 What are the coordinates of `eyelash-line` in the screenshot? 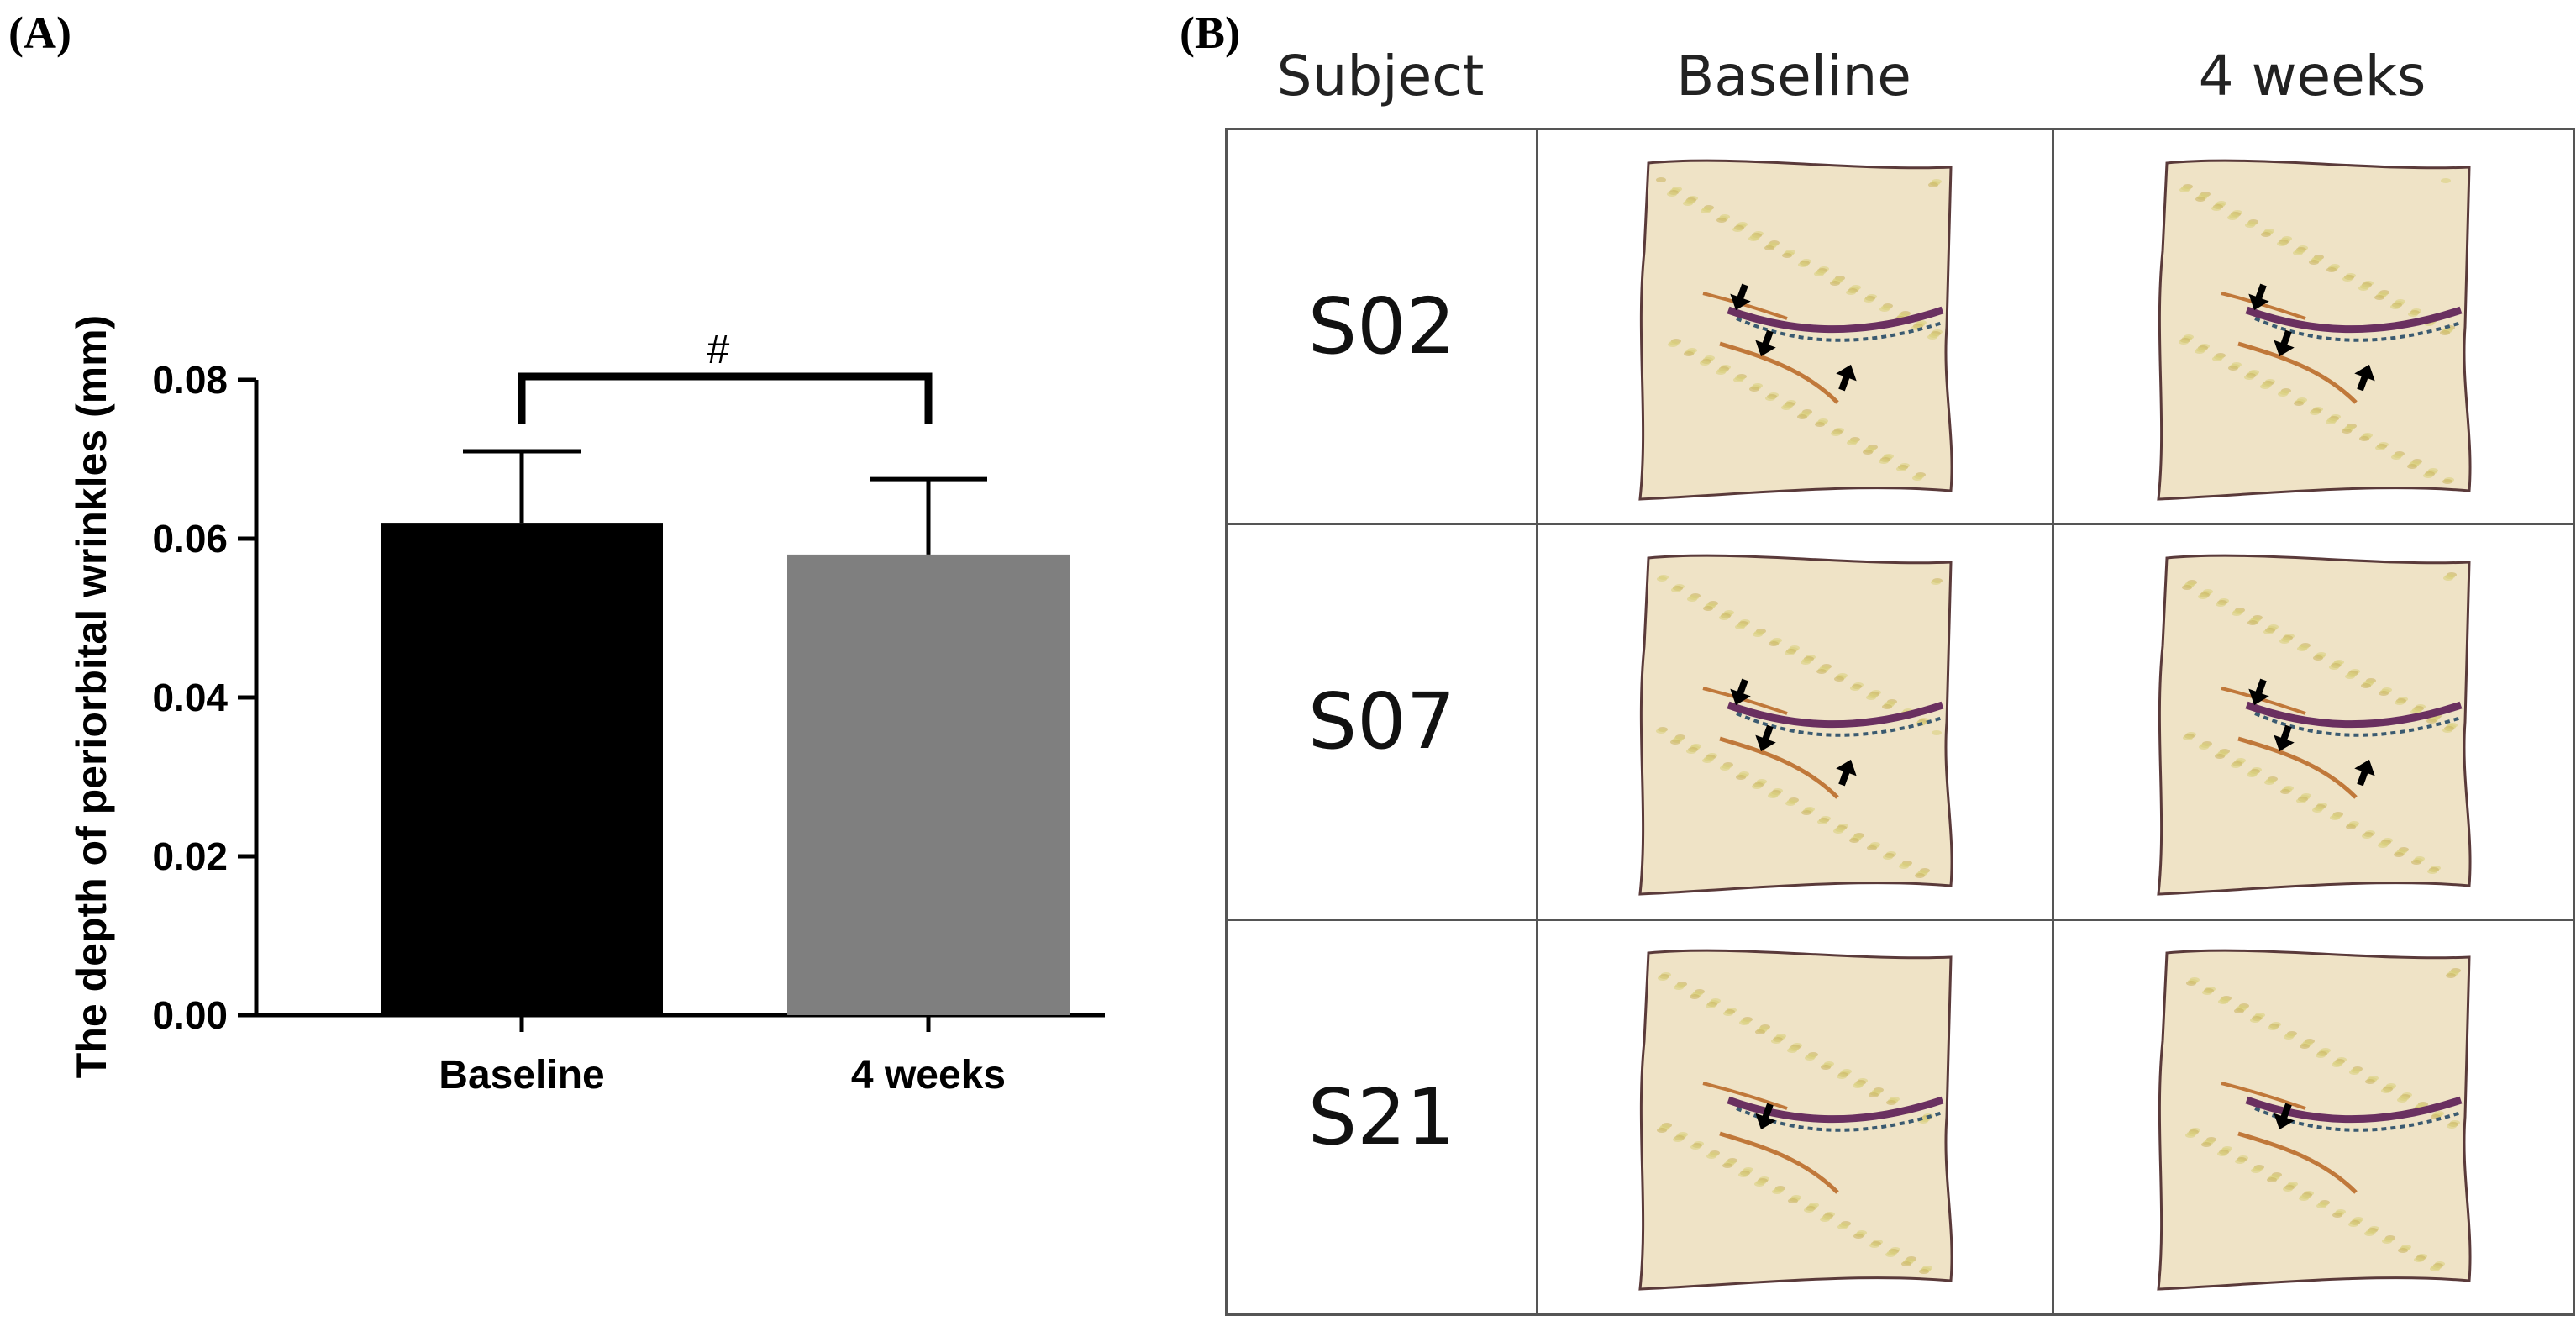 It's located at (2357, 329).